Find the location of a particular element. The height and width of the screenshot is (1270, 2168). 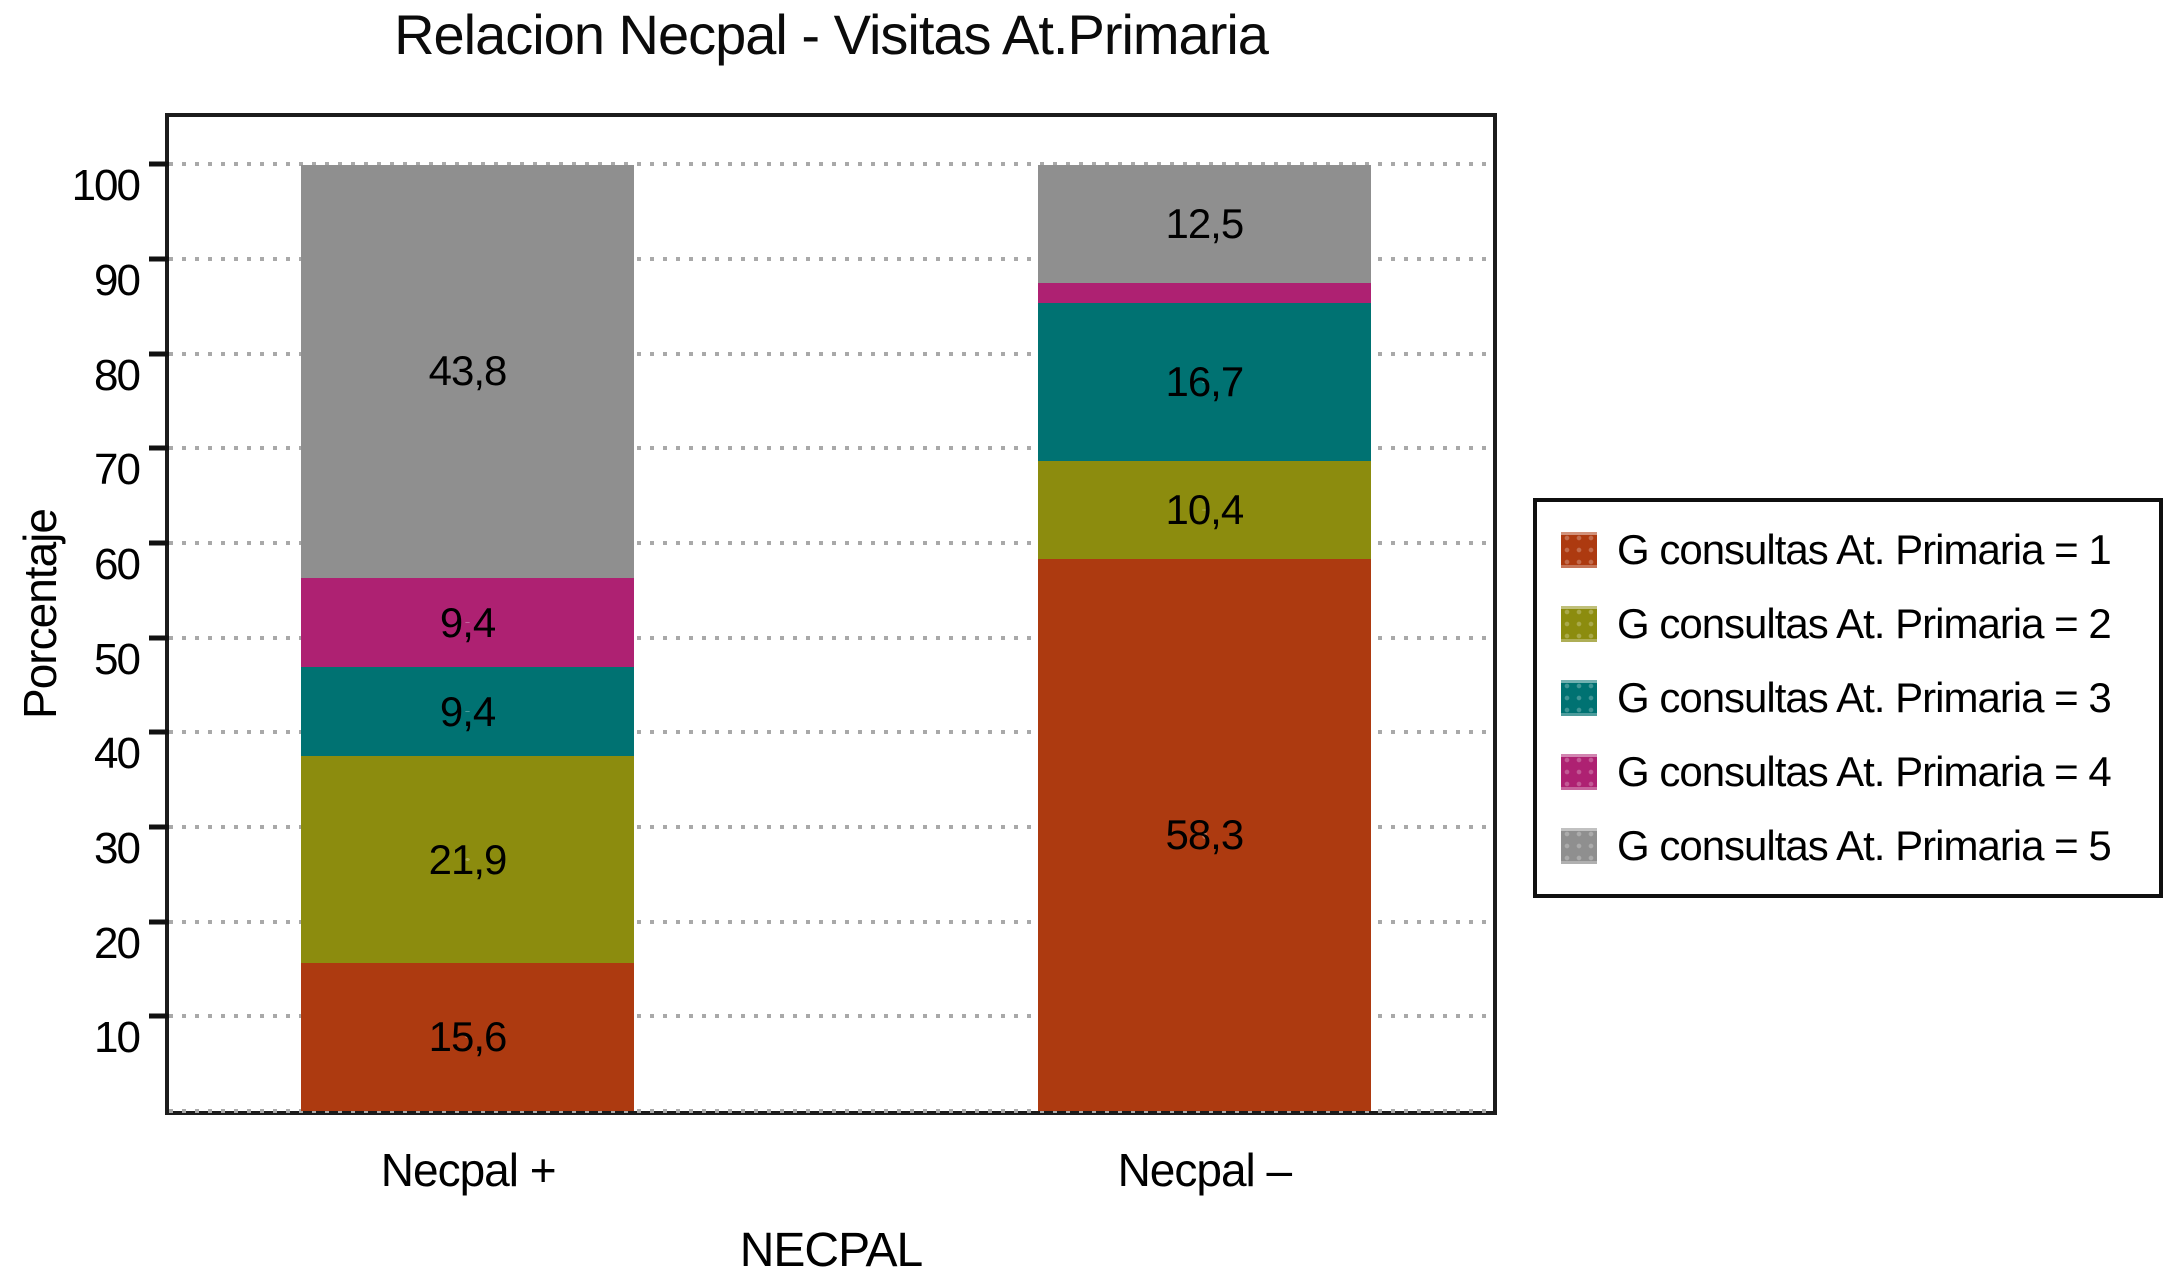

bar-segment-cat1-series2: 21,9 is located at coordinates (467, 860).